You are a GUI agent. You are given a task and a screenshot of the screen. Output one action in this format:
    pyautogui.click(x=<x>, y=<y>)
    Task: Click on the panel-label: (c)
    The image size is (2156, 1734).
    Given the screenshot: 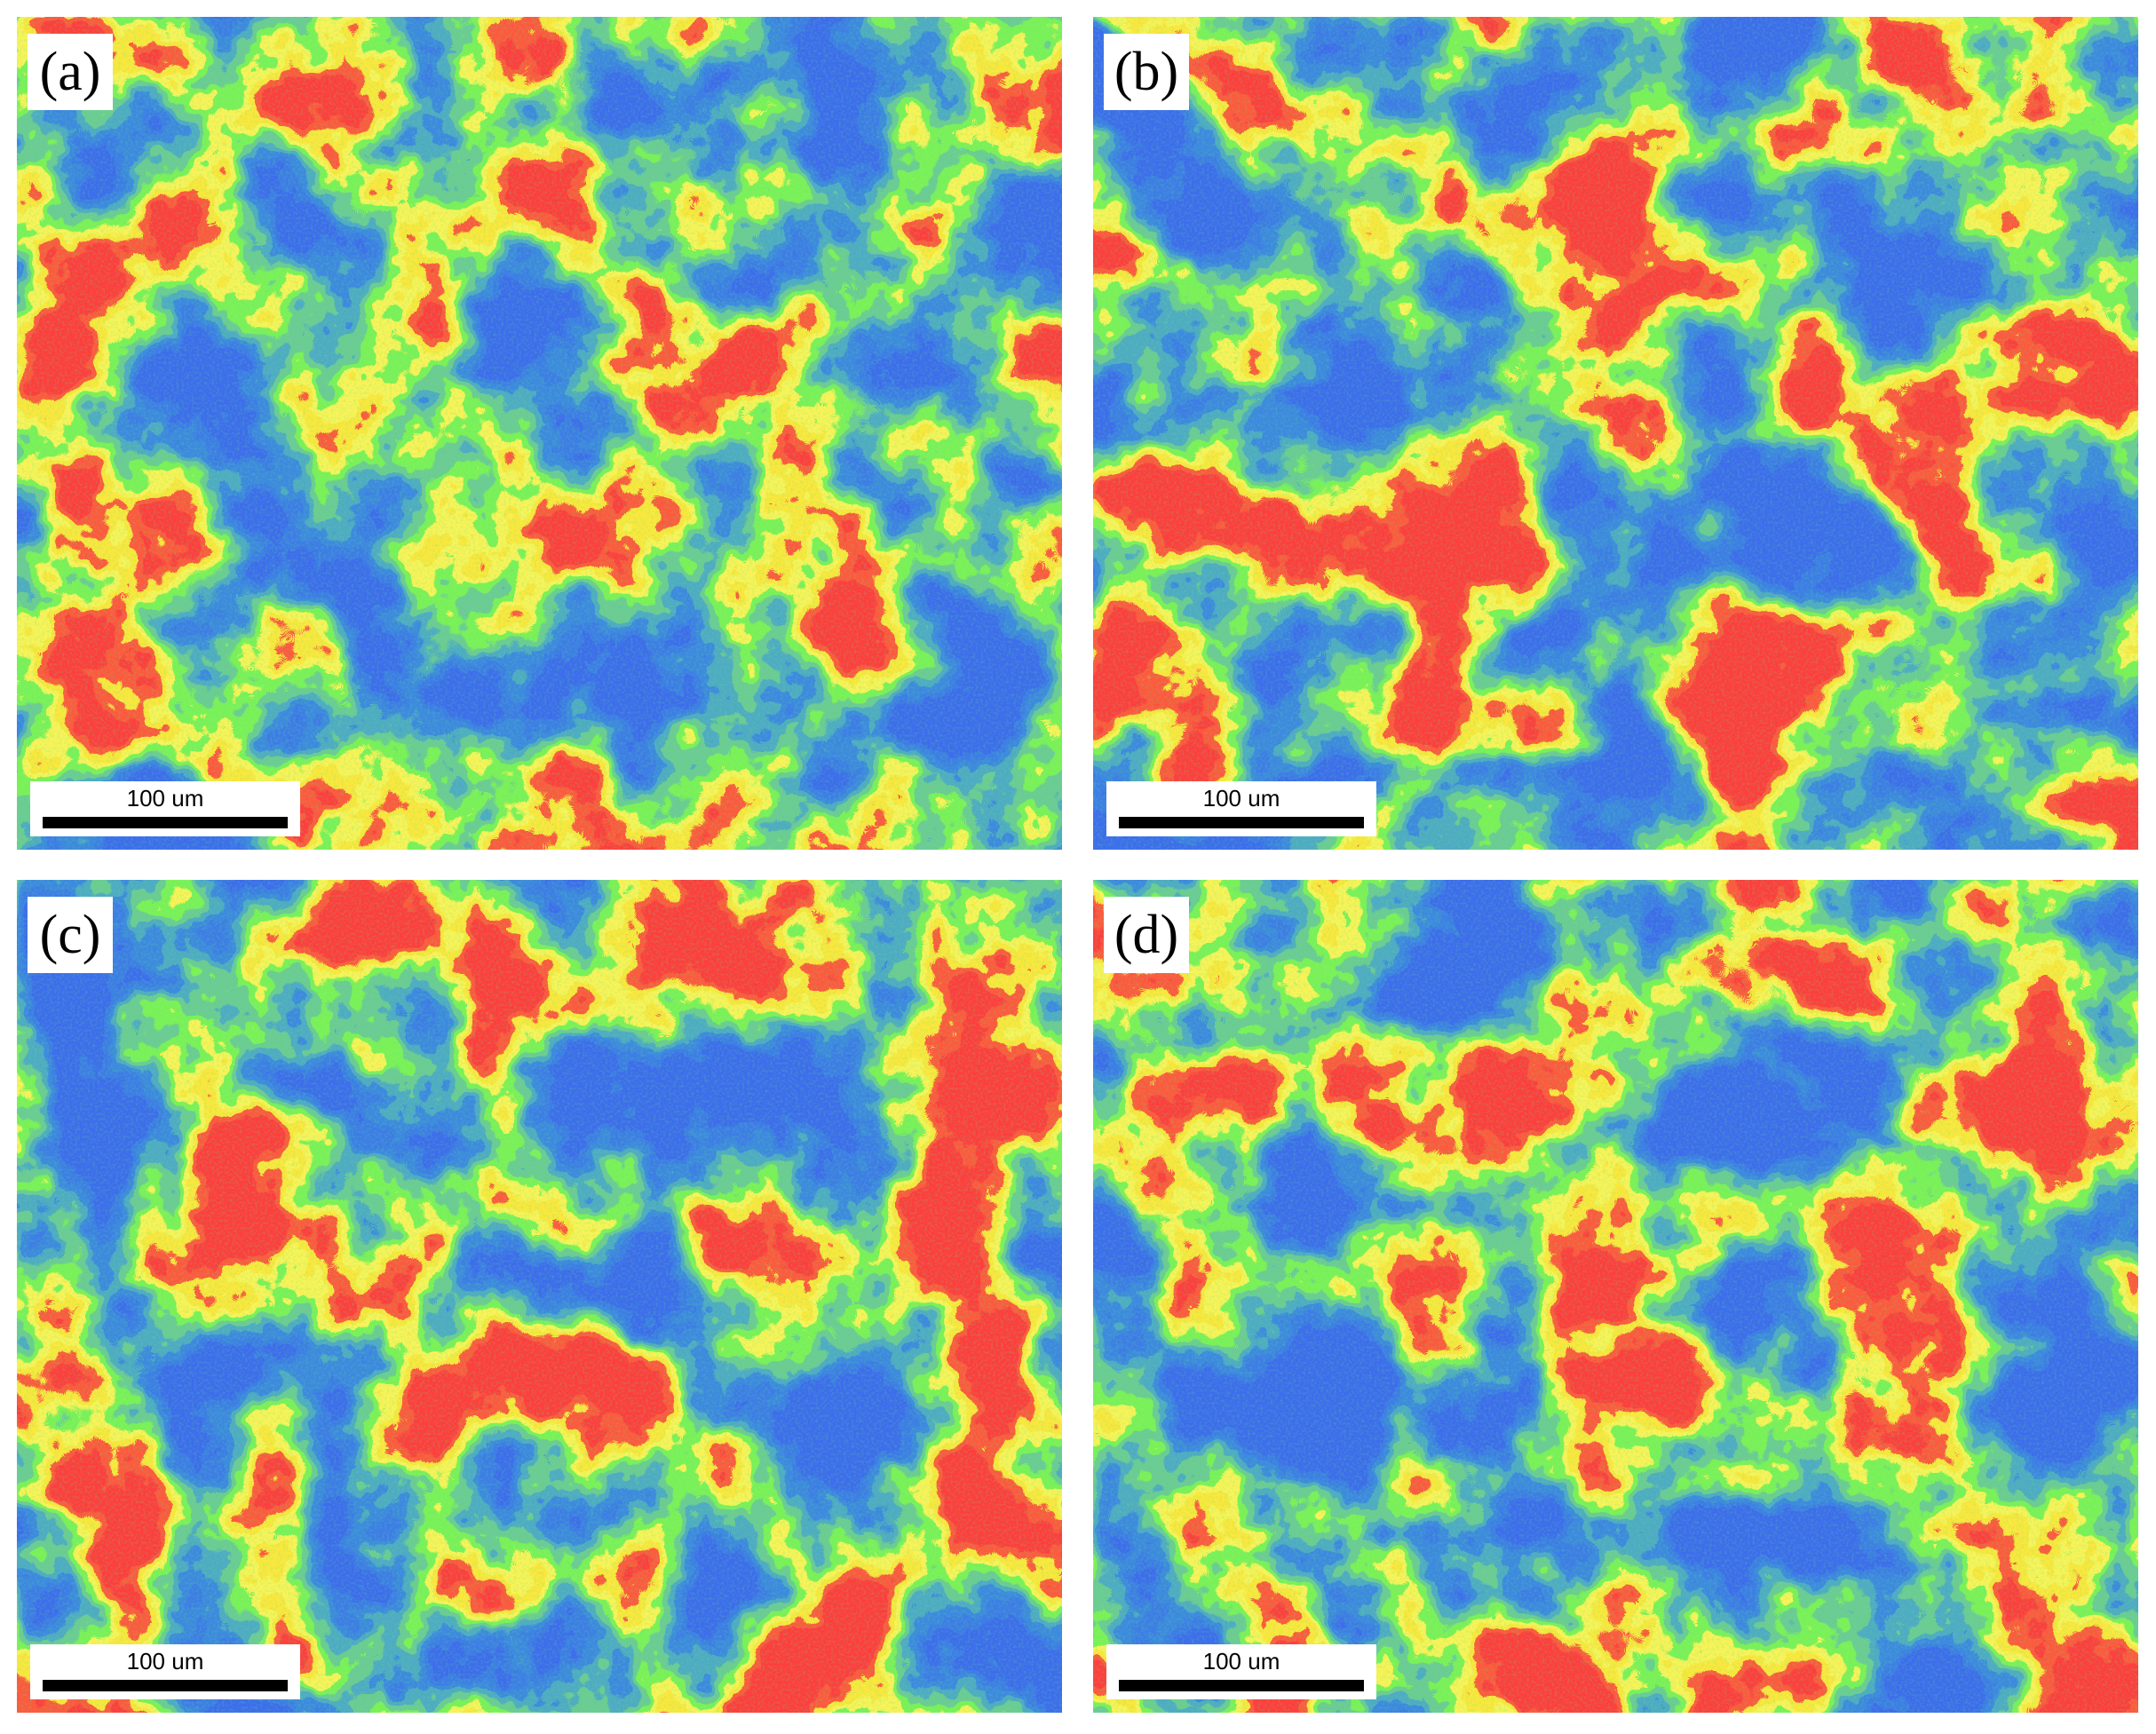 What is the action you would take?
    pyautogui.click(x=70, y=935)
    